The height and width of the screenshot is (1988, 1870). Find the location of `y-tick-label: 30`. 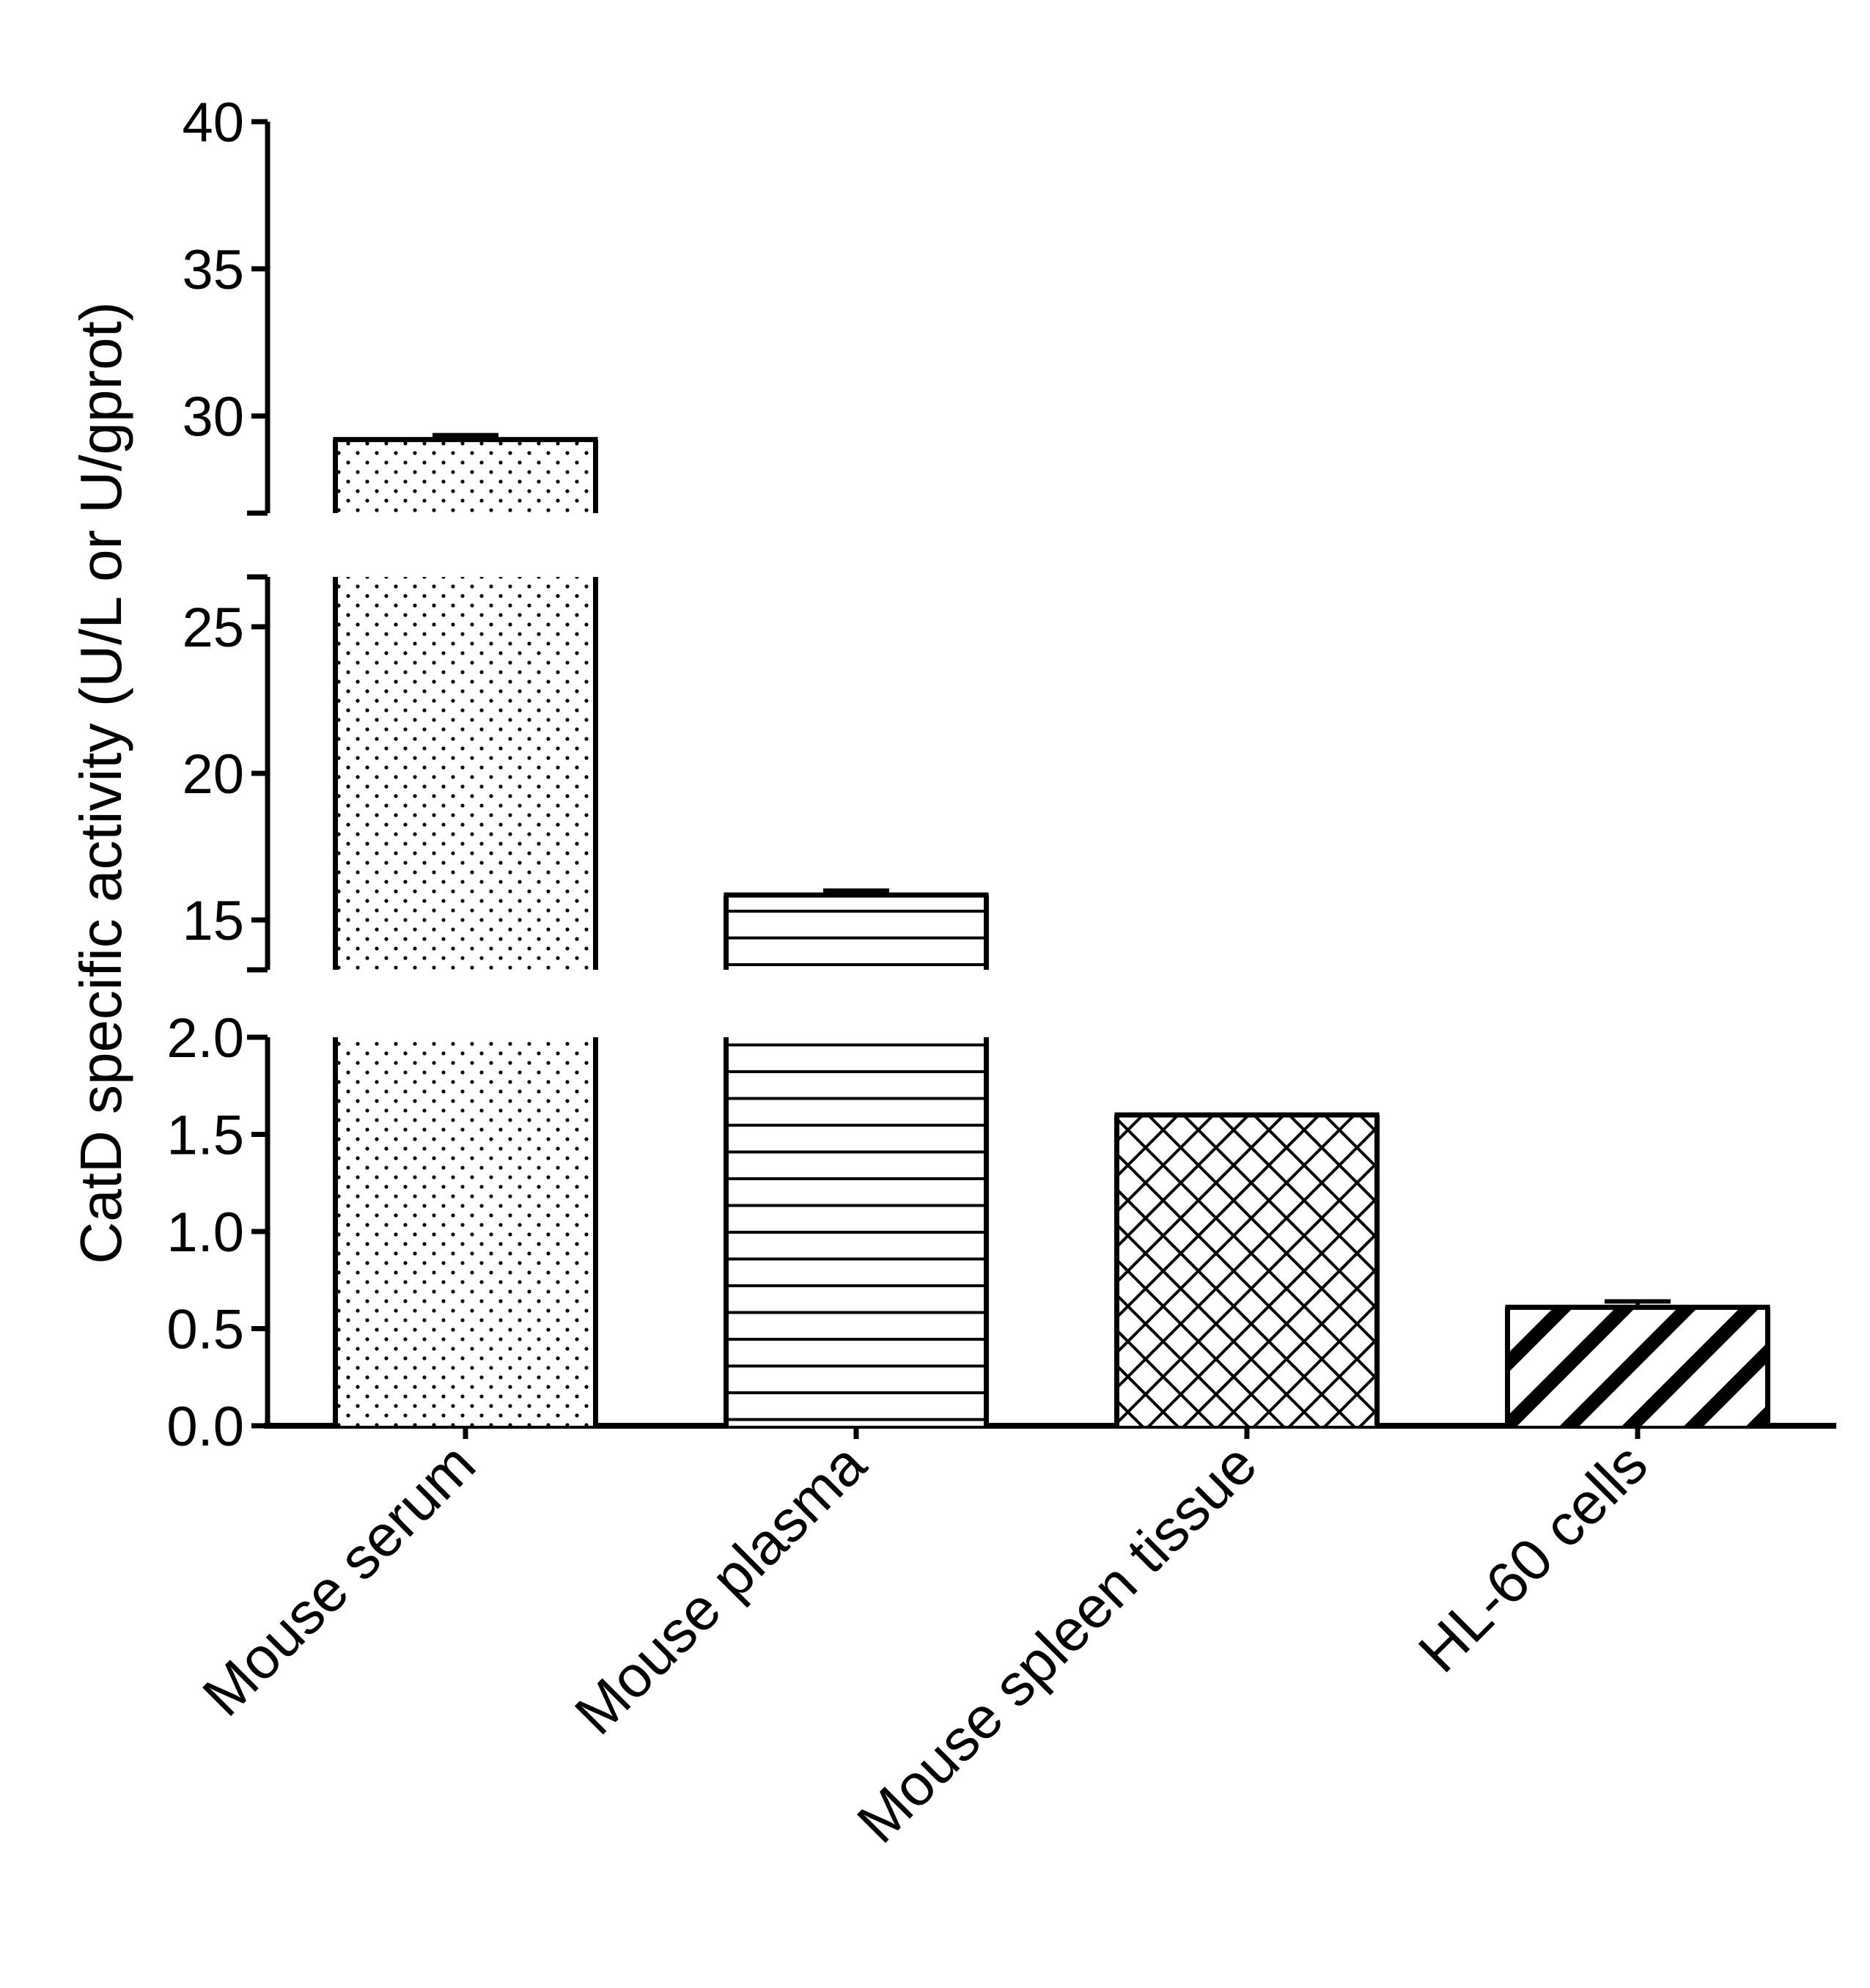

y-tick-label: 30 is located at coordinates (213, 417).